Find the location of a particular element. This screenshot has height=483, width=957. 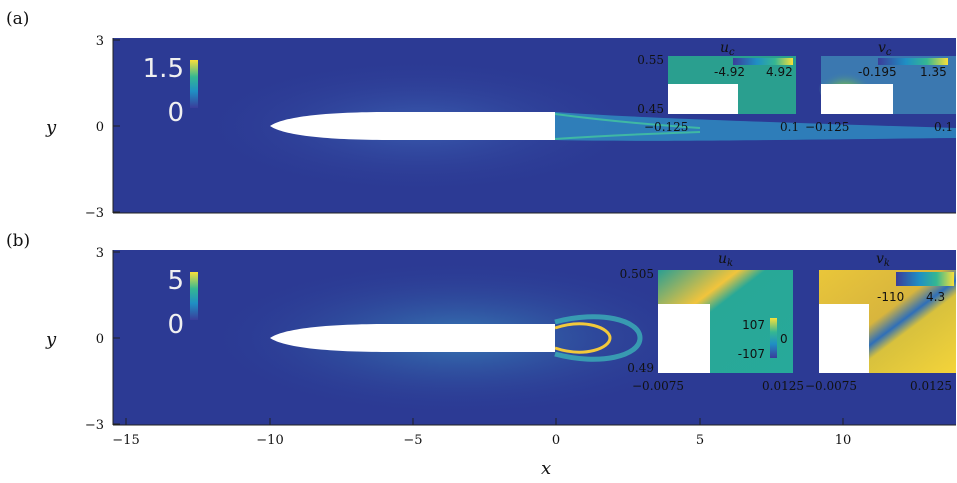

inset-vk-colorbar is located at coordinates (925, 279).